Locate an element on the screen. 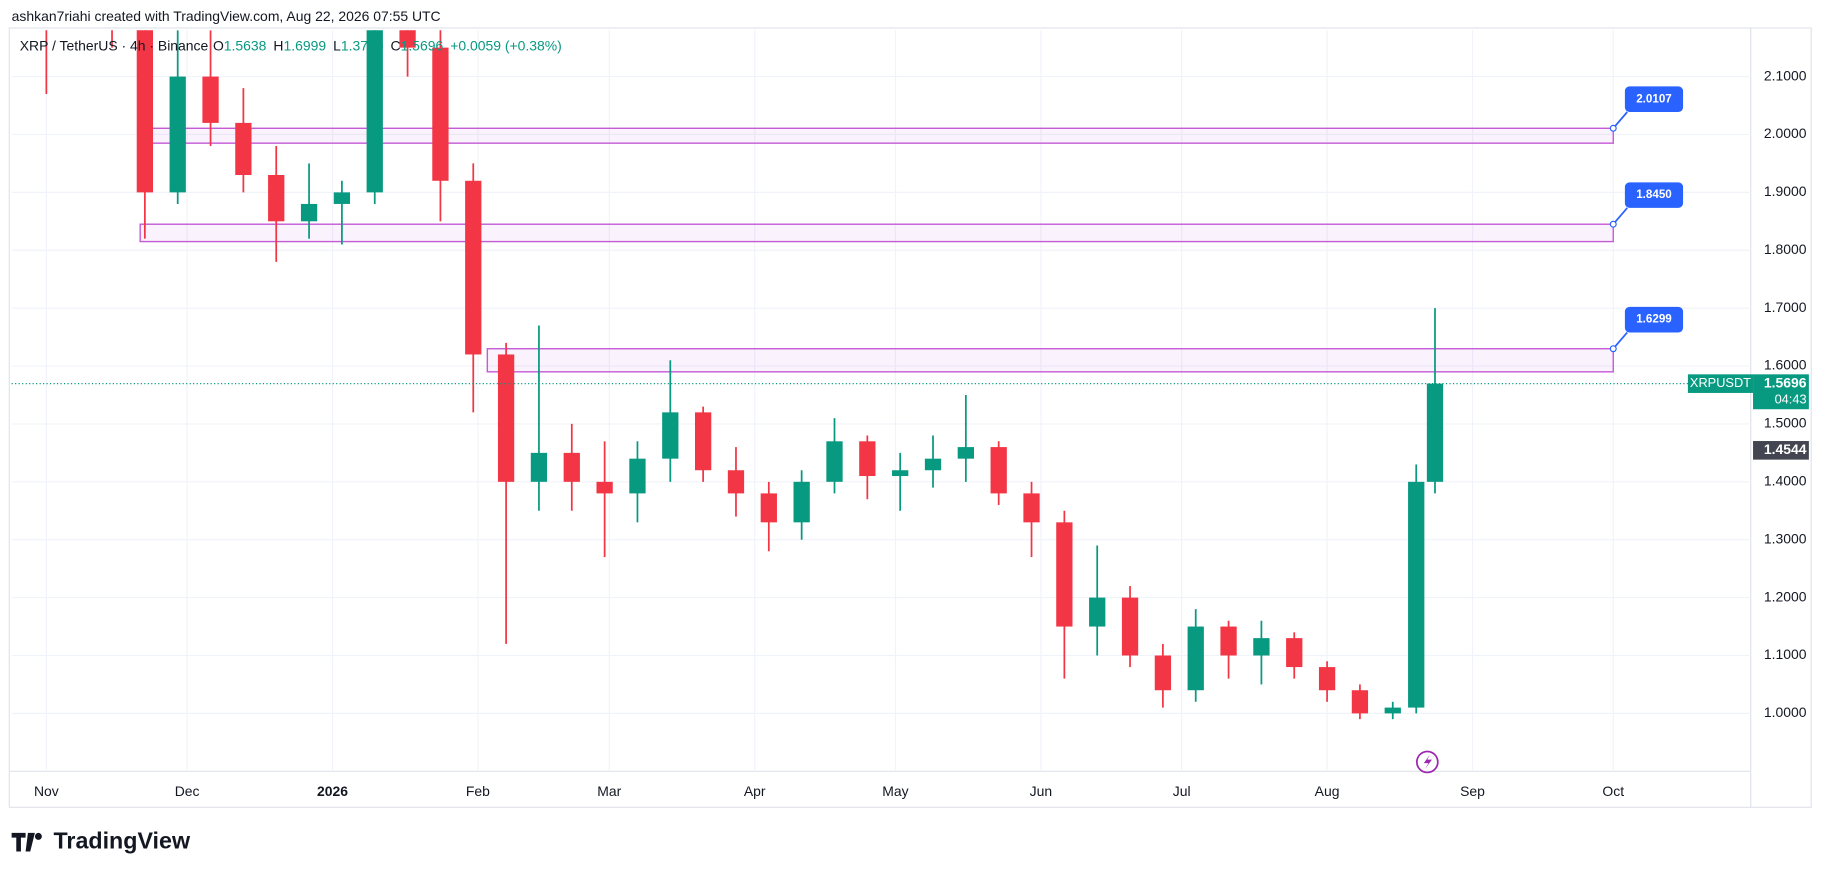 Image resolution: width=1824 pixels, height=876 pixels. x-tick-label: Sep is located at coordinates (1472, 791).